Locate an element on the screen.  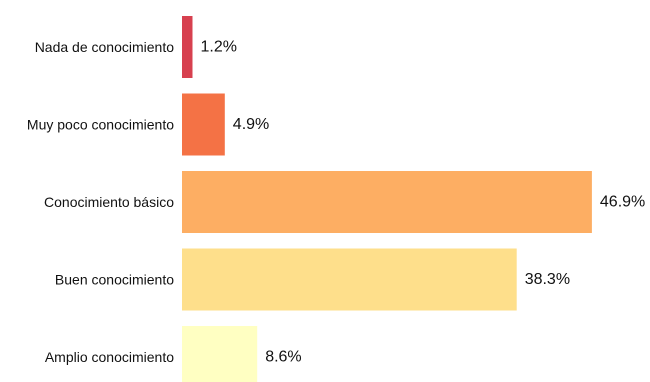
value-label-muy-poco-conocimiento: 4.9% is located at coordinates (251, 124).